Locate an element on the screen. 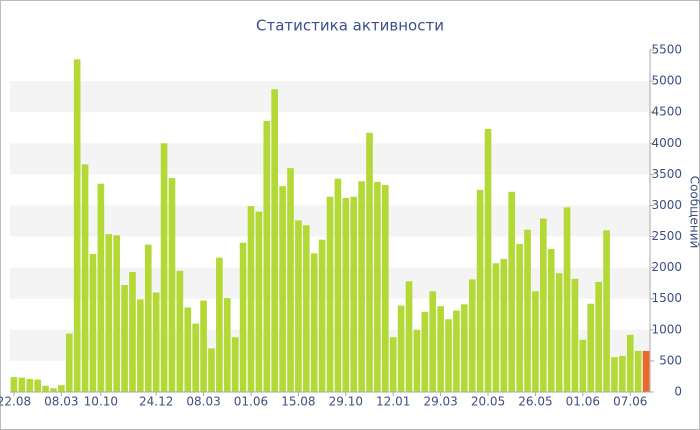 The height and width of the screenshot is (430, 700). y-tick-label: 4500 is located at coordinates (666, 112).